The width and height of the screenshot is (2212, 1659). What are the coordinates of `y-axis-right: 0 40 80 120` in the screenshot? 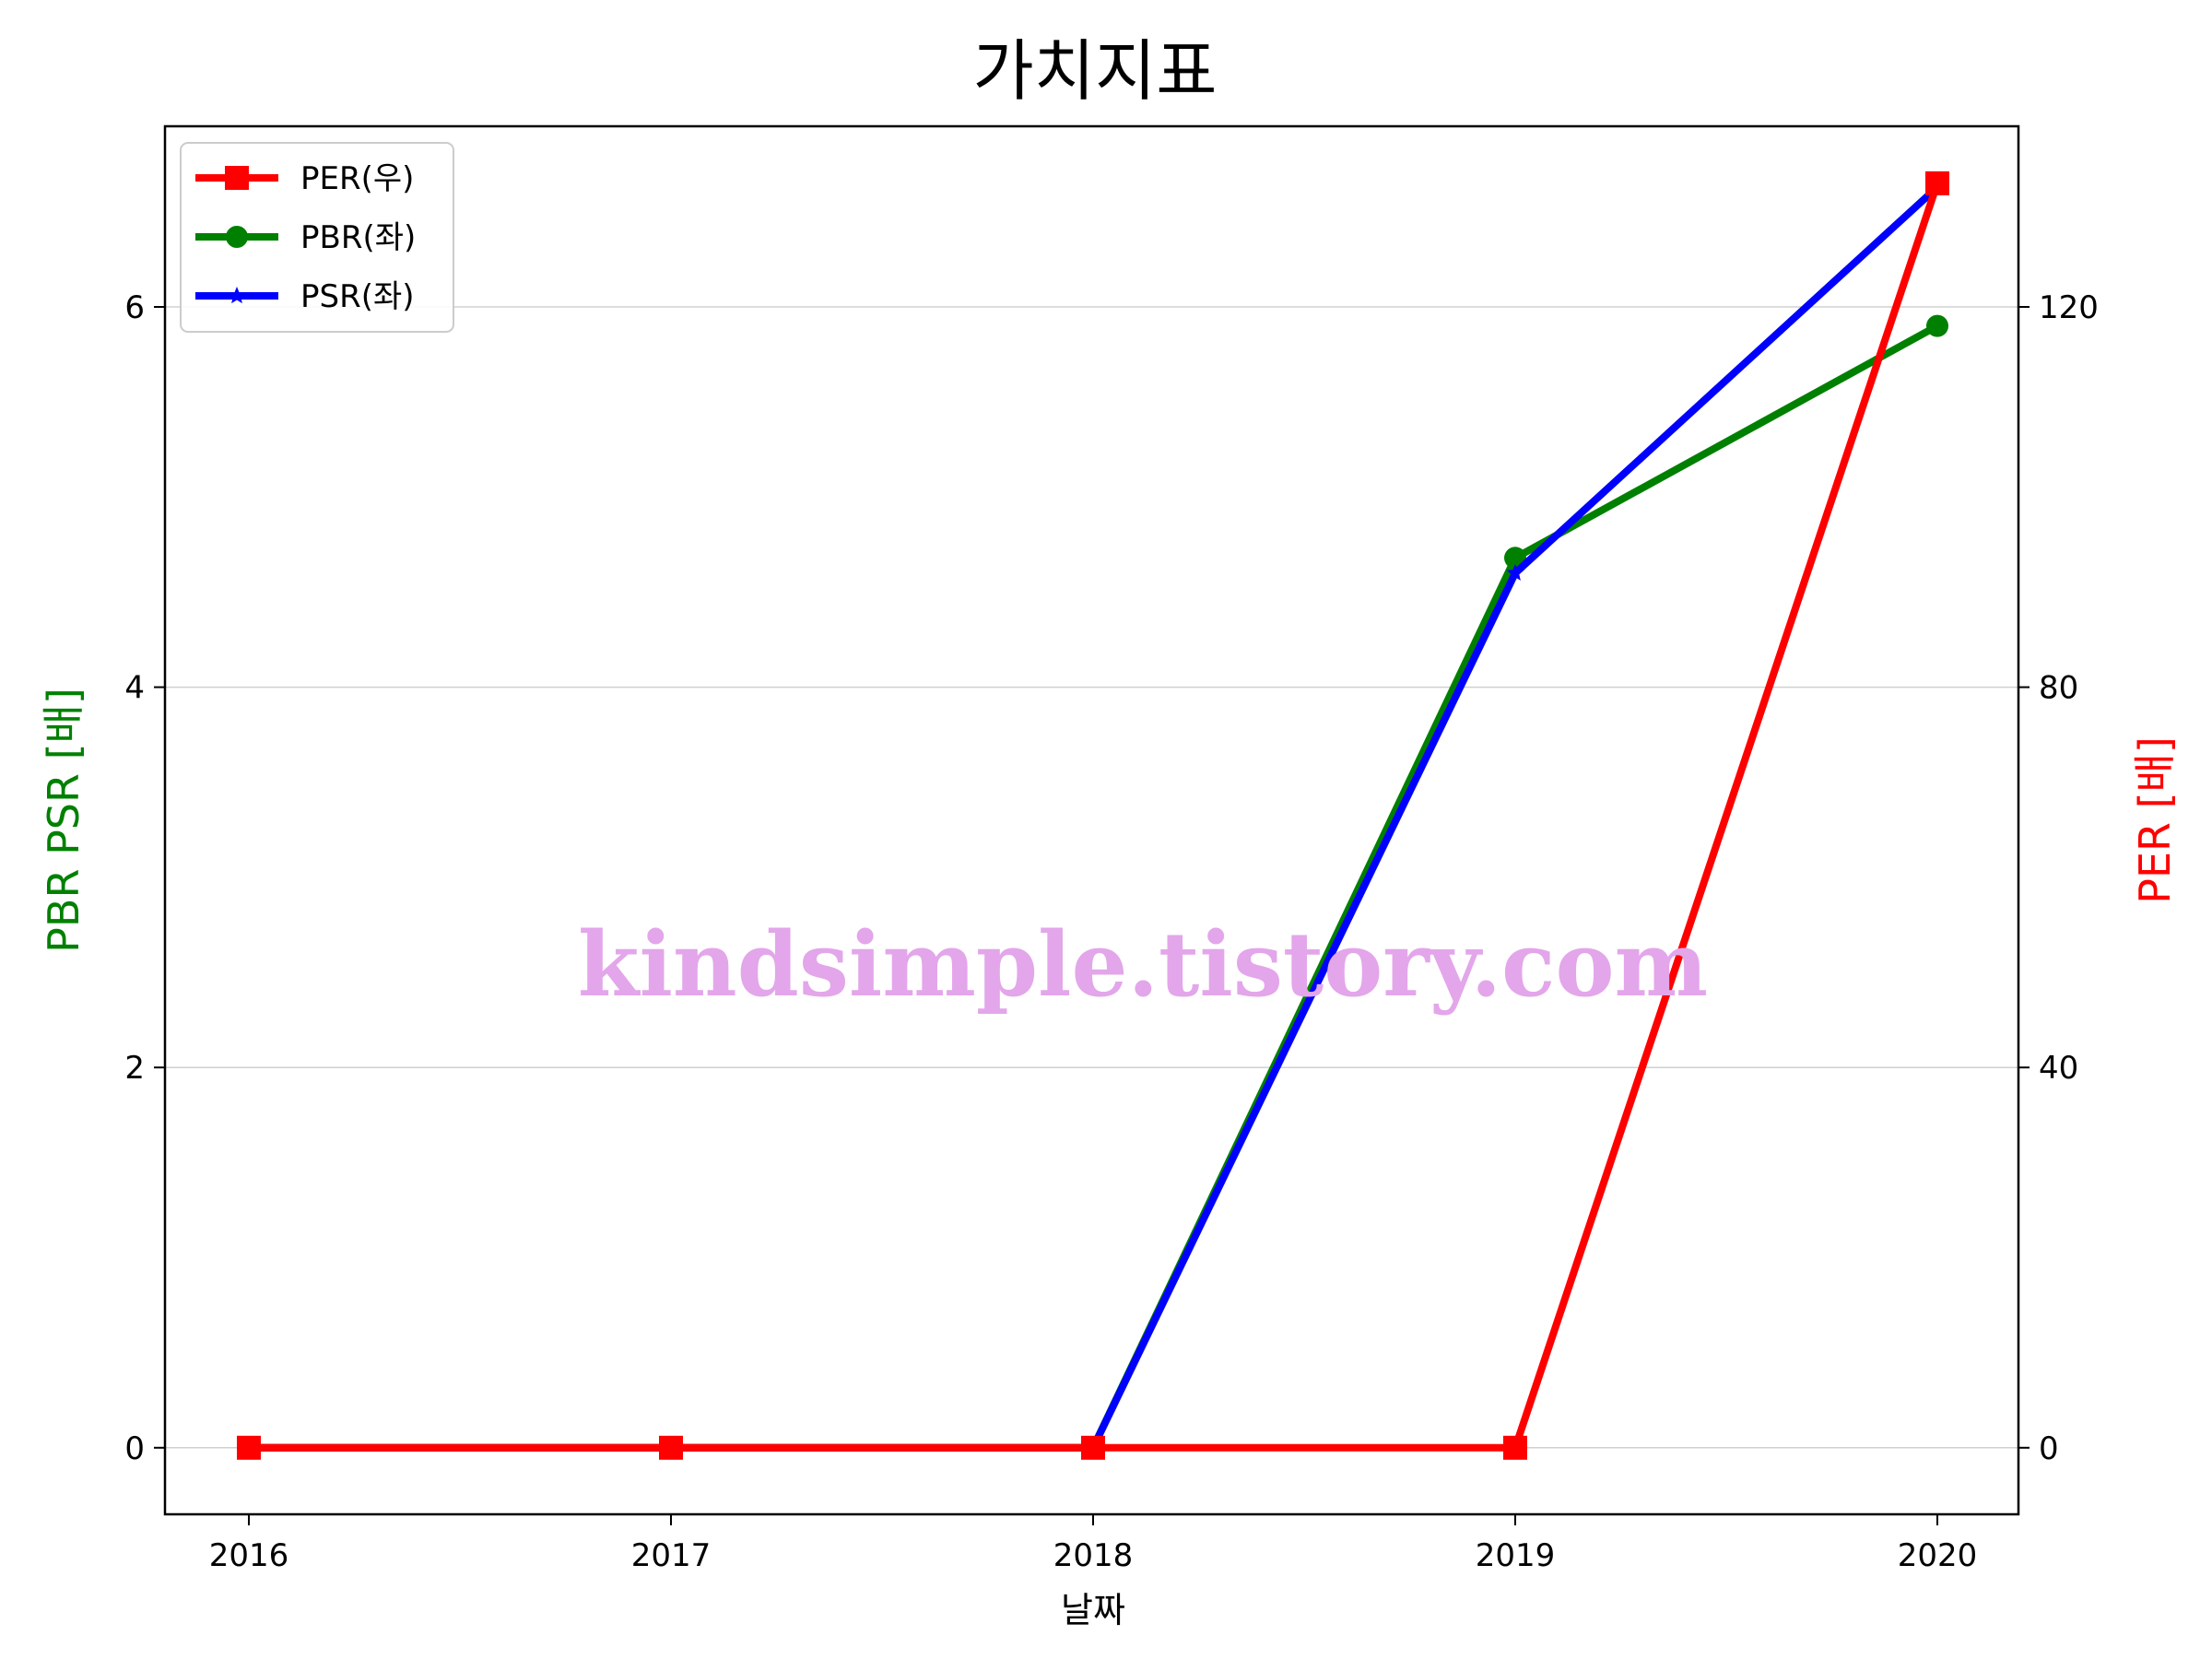 It's located at (2058, 878).